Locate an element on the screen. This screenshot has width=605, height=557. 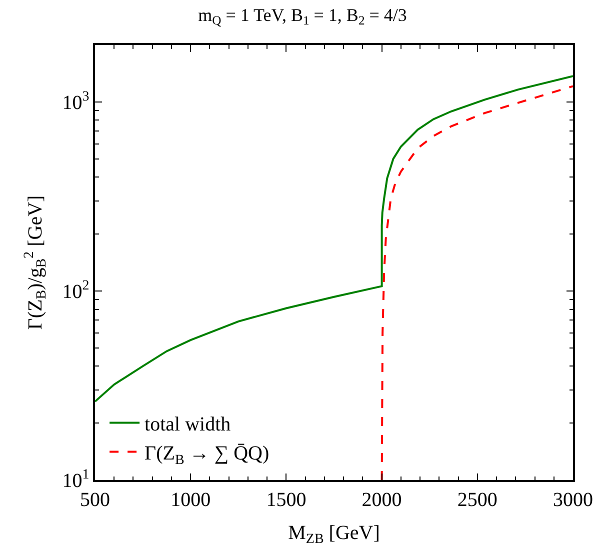
legend-label: Γ(Z$_{B}$ → ∑ Q̄Q) is located at coordinates (207, 455).